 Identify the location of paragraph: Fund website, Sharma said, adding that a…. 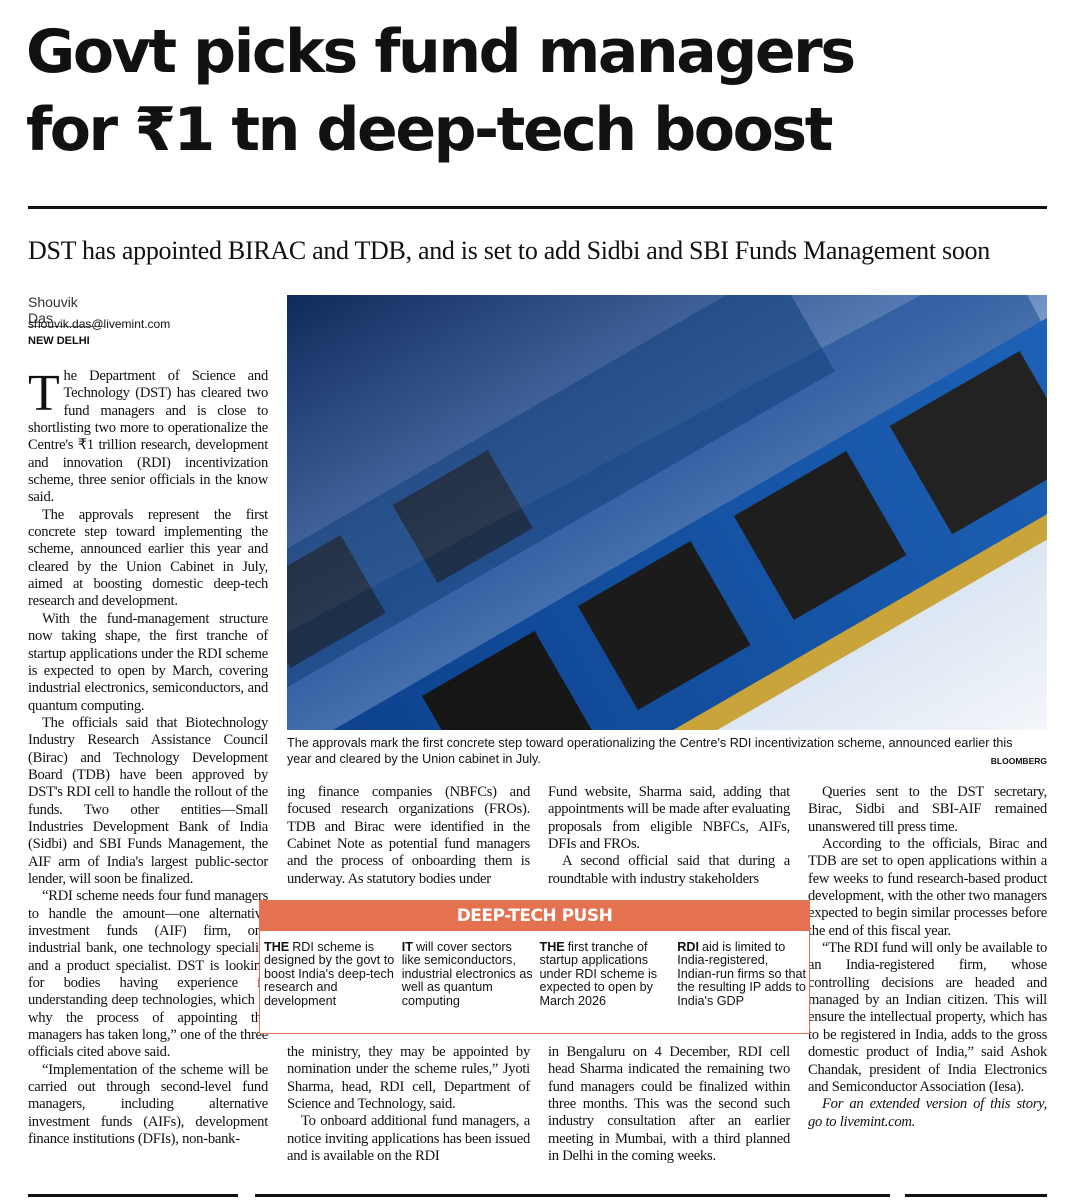
(669, 818).